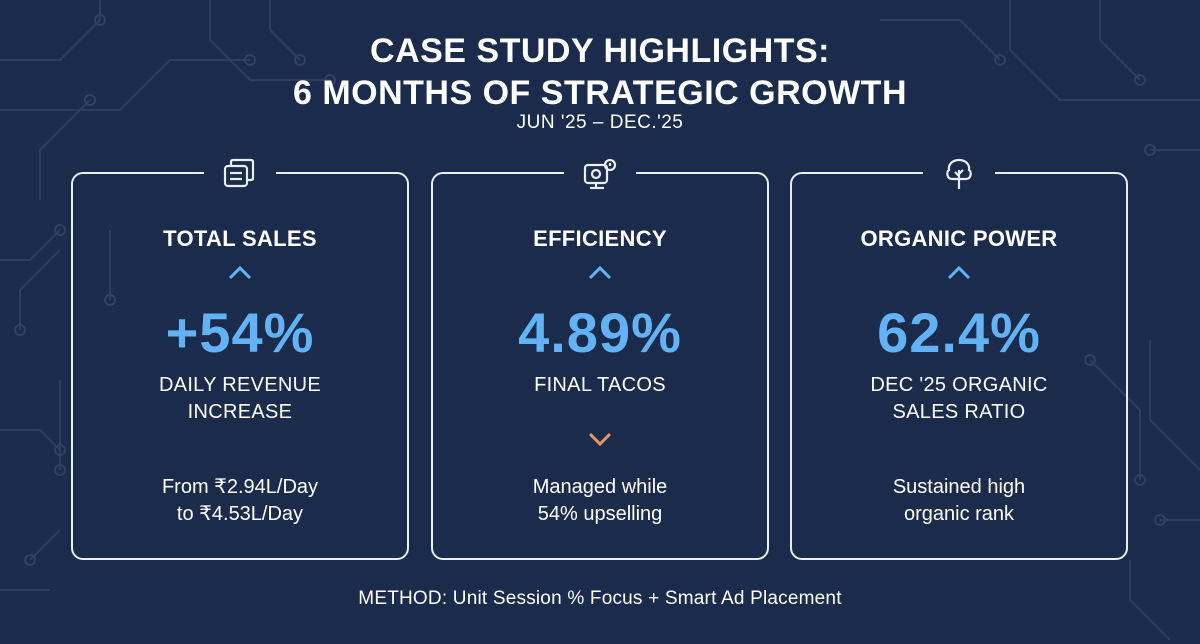 The width and height of the screenshot is (1200, 644). What do you see at coordinates (240, 487) in the screenshot?
I see `note-line-1: From ₹2.94L/Day` at bounding box center [240, 487].